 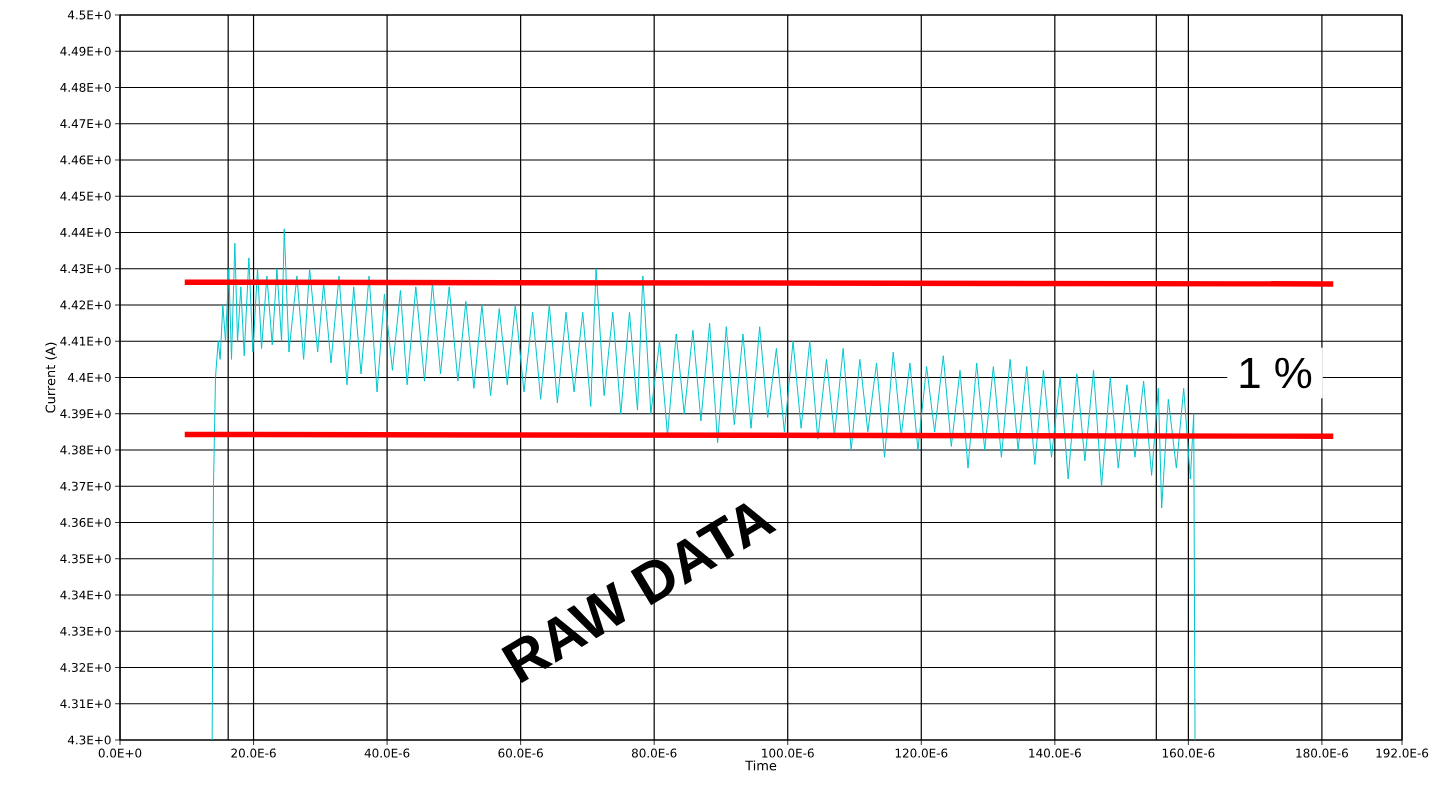 What do you see at coordinates (1402, 753) in the screenshot?
I see `x-tick-label: 192.0E-6` at bounding box center [1402, 753].